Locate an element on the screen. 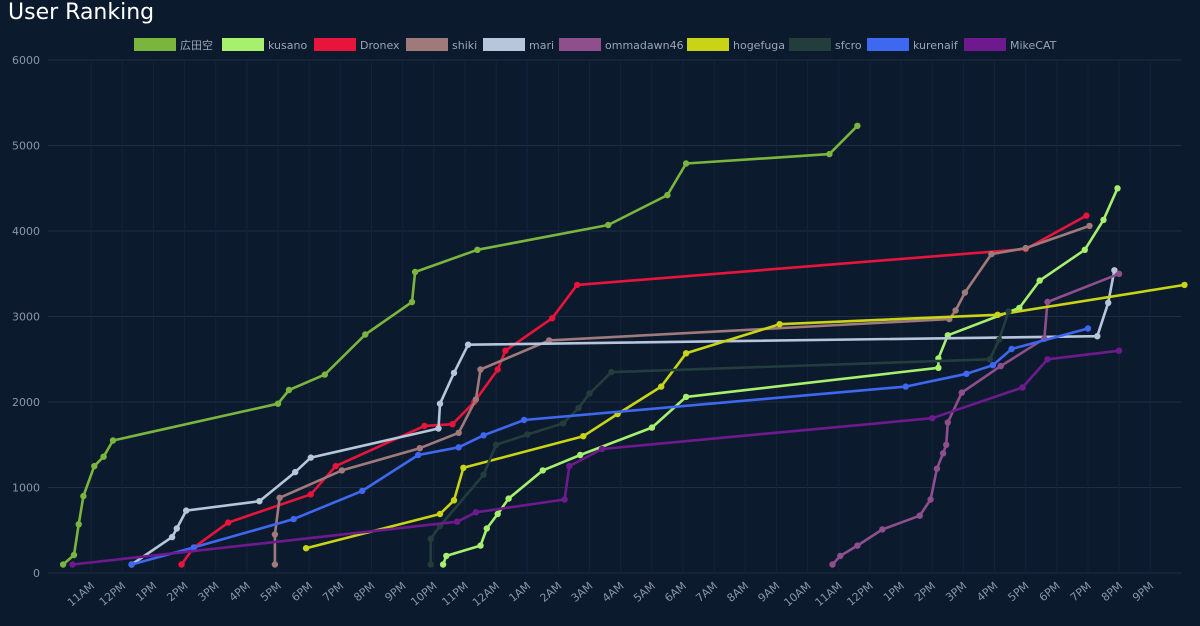  legend-item: mari is located at coordinates (518, 45).